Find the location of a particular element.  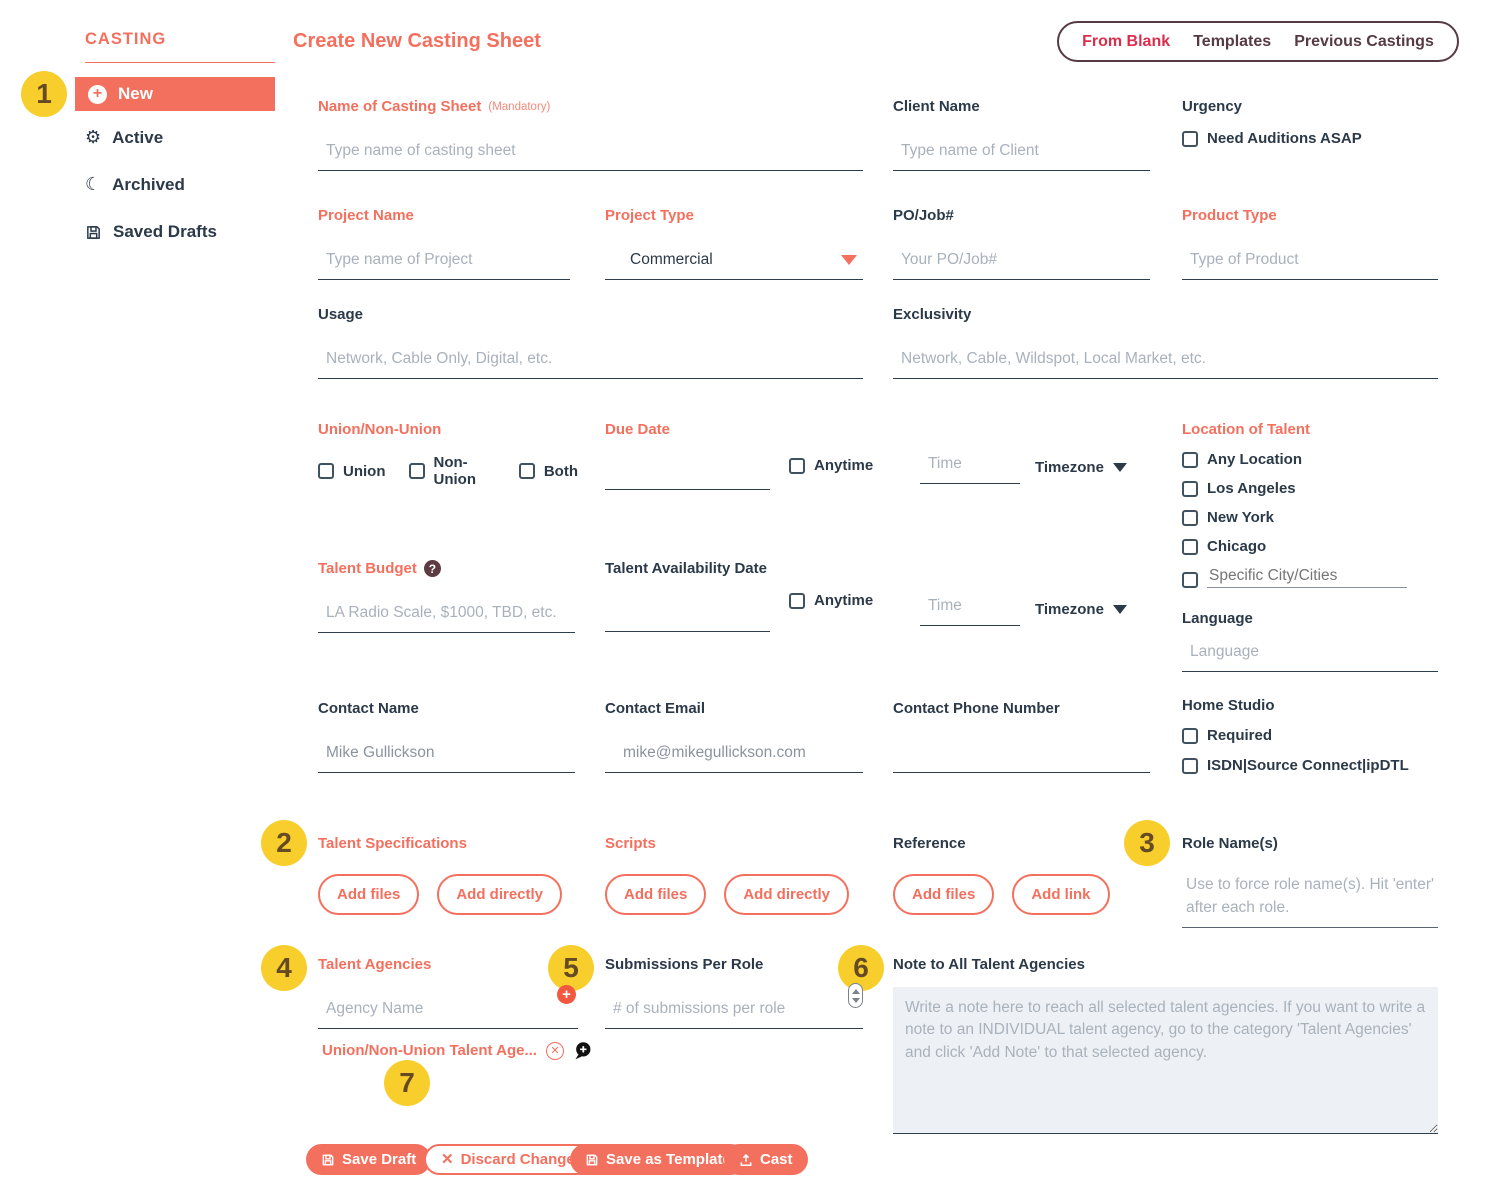

both-checkbox: Both is located at coordinates (548, 471).